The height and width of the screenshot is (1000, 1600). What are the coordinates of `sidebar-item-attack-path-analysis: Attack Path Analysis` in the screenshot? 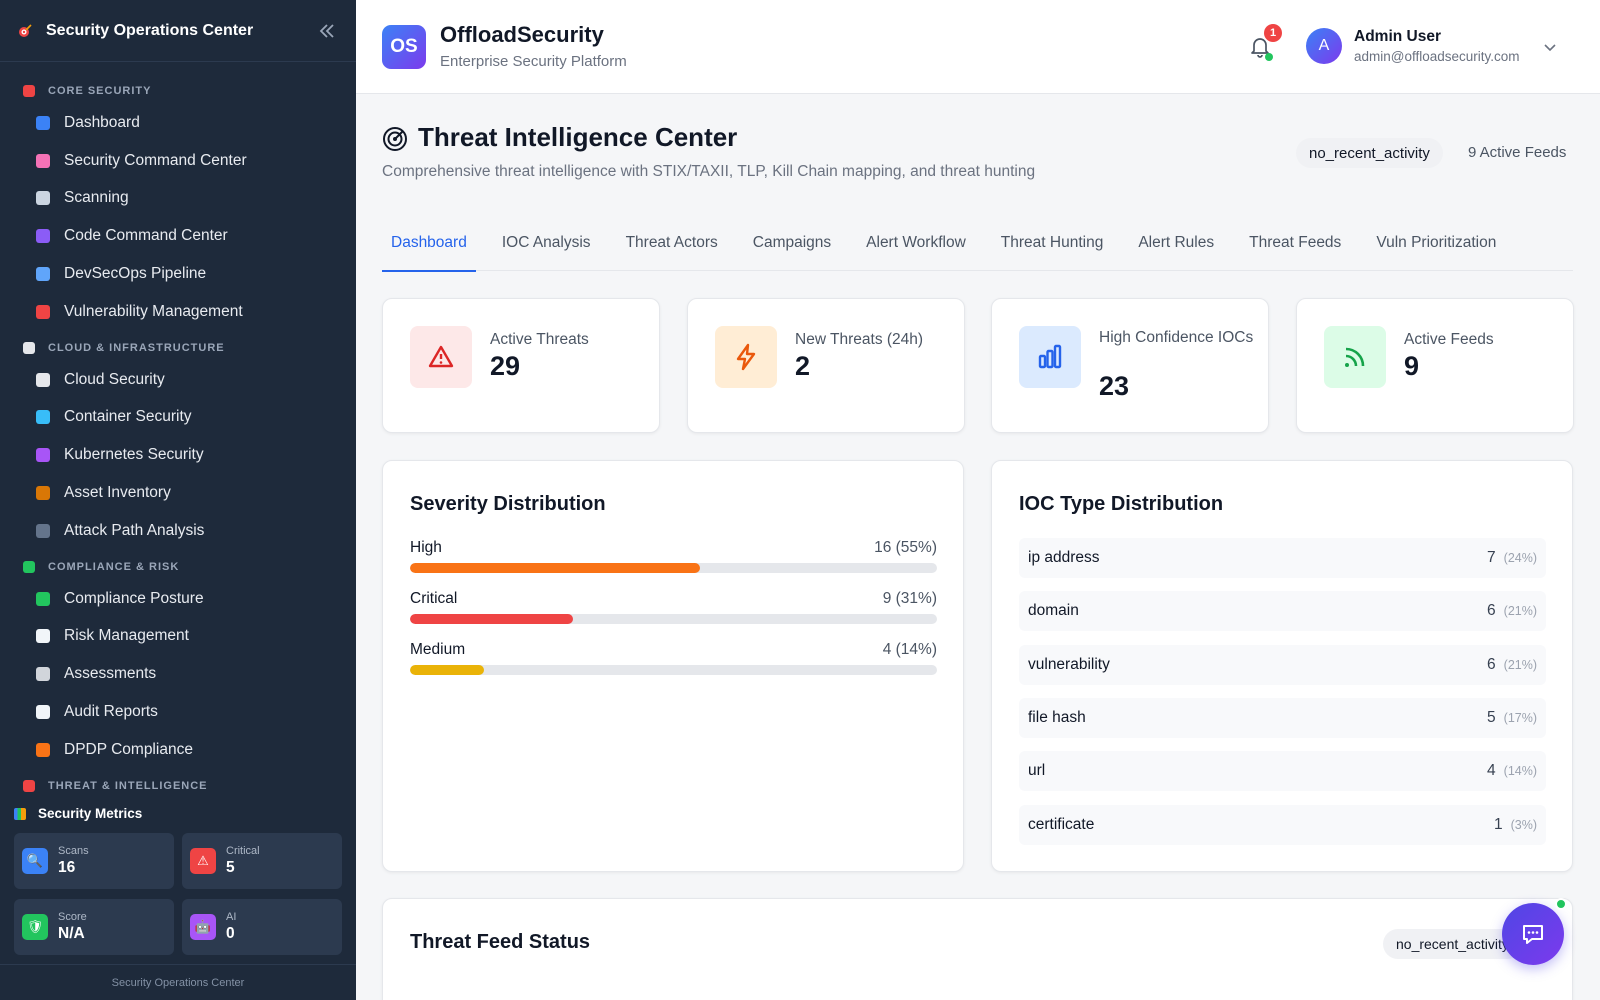 It's located at (178, 531).